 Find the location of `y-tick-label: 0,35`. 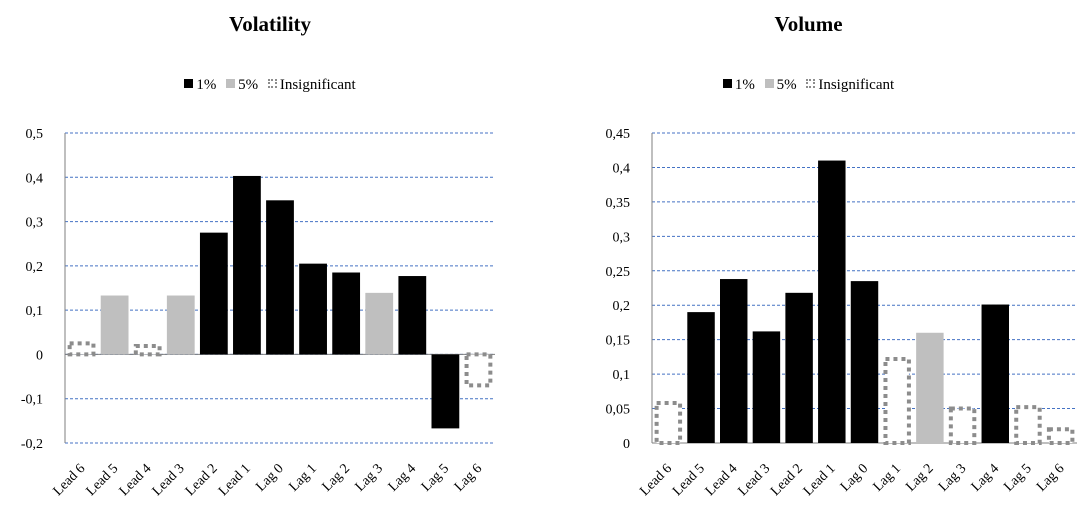

y-tick-label: 0,35 is located at coordinates (618, 203).